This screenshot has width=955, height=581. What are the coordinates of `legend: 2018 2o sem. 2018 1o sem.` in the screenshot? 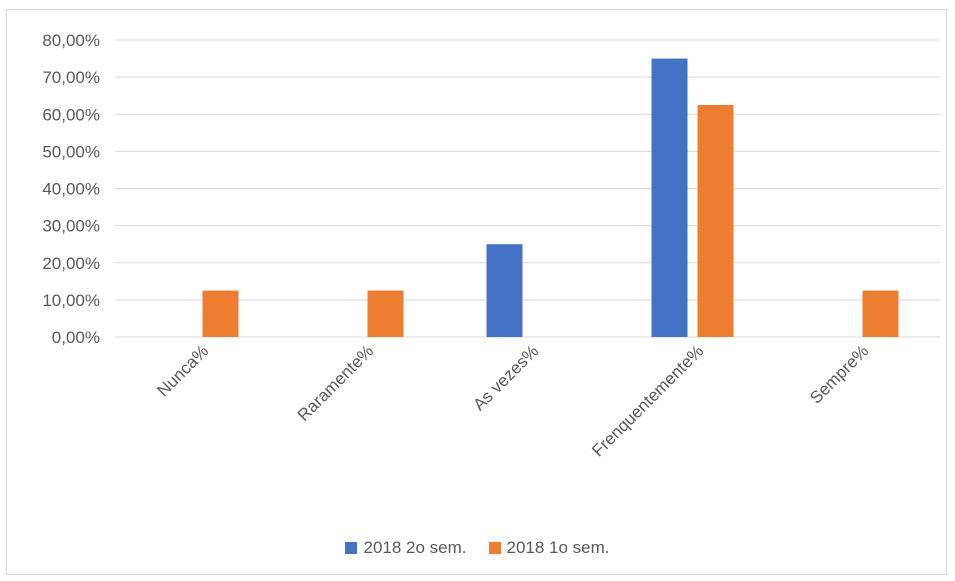 It's located at (477, 548).